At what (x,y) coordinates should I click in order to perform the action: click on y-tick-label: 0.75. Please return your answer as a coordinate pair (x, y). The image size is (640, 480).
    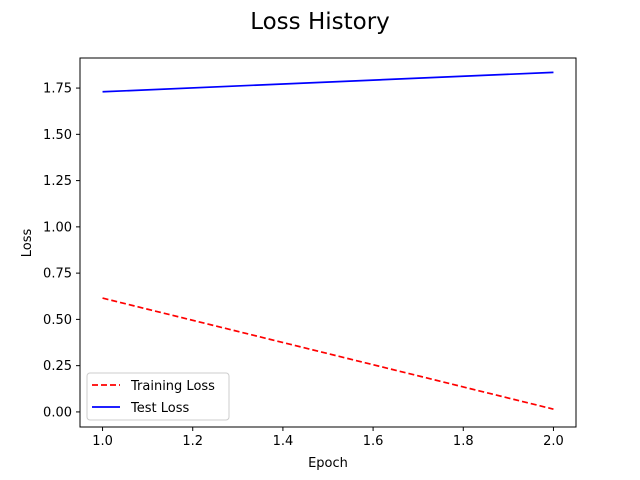
    Looking at the image, I should click on (57, 274).